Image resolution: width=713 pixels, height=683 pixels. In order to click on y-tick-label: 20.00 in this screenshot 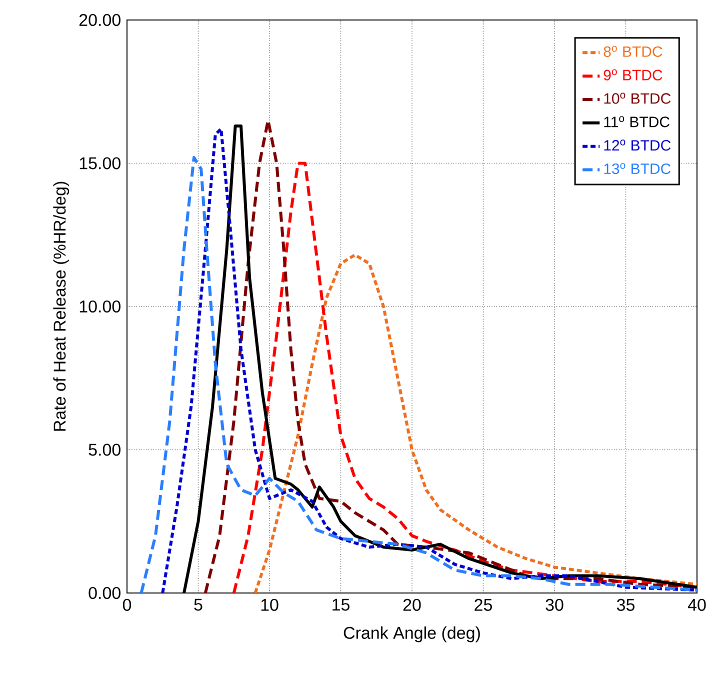, I will do `click(99, 20)`.